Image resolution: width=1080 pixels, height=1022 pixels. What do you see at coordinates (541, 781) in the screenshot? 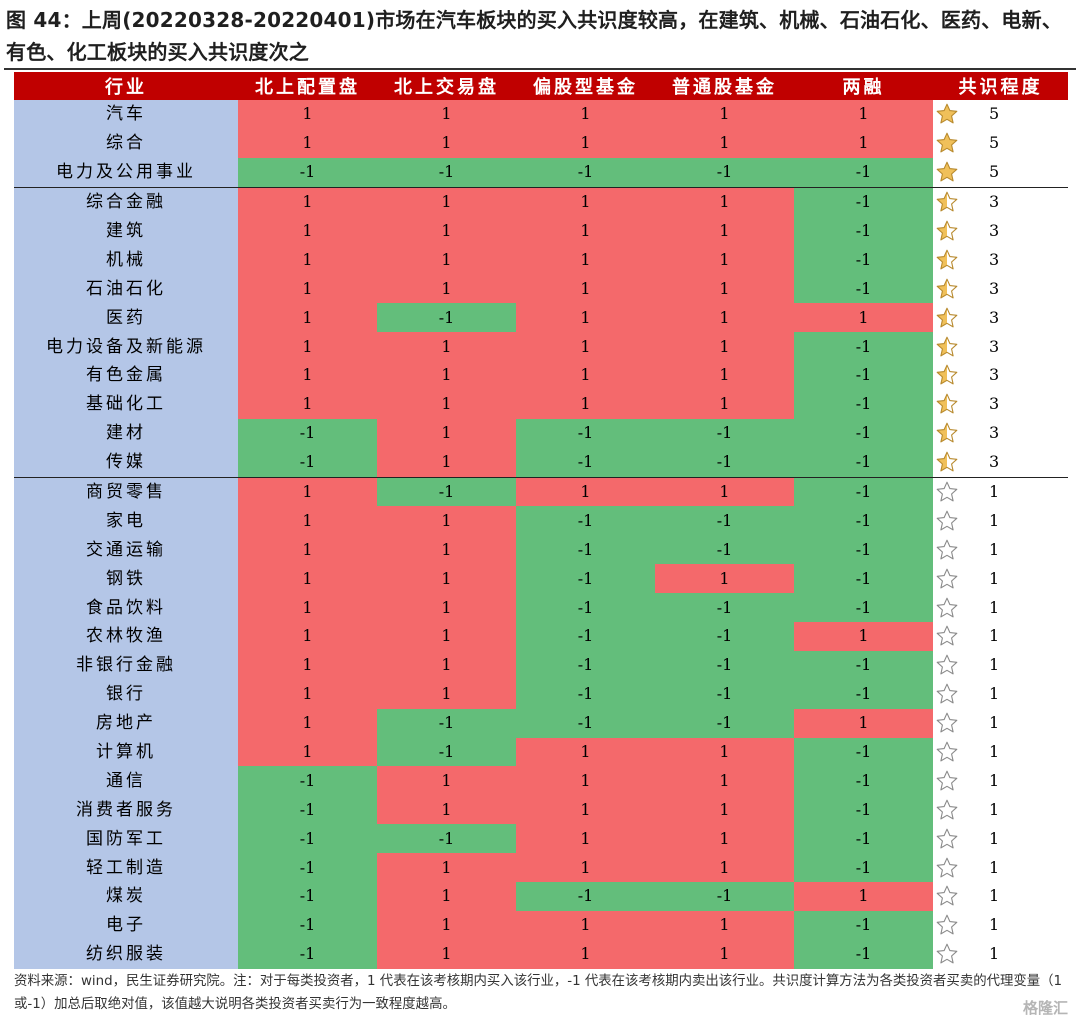
I see `table-row: 通信 -1 1 1 1 -1 1` at bounding box center [541, 781].